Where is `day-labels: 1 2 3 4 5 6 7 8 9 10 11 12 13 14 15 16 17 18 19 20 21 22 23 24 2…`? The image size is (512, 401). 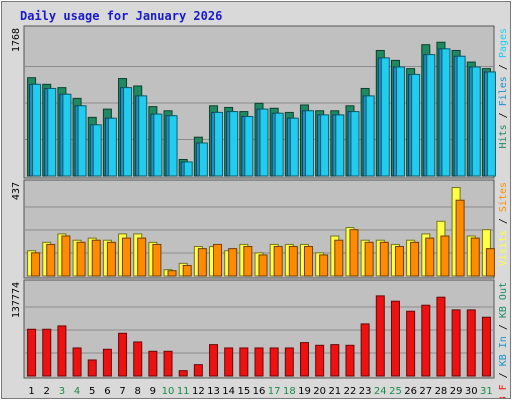
day-labels: 1 2 3 4 5 6 7 8 9 10 11 12 13 14 15 16 17 18 19 20 21 22 23 24 2… is located at coordinates (260, 391).